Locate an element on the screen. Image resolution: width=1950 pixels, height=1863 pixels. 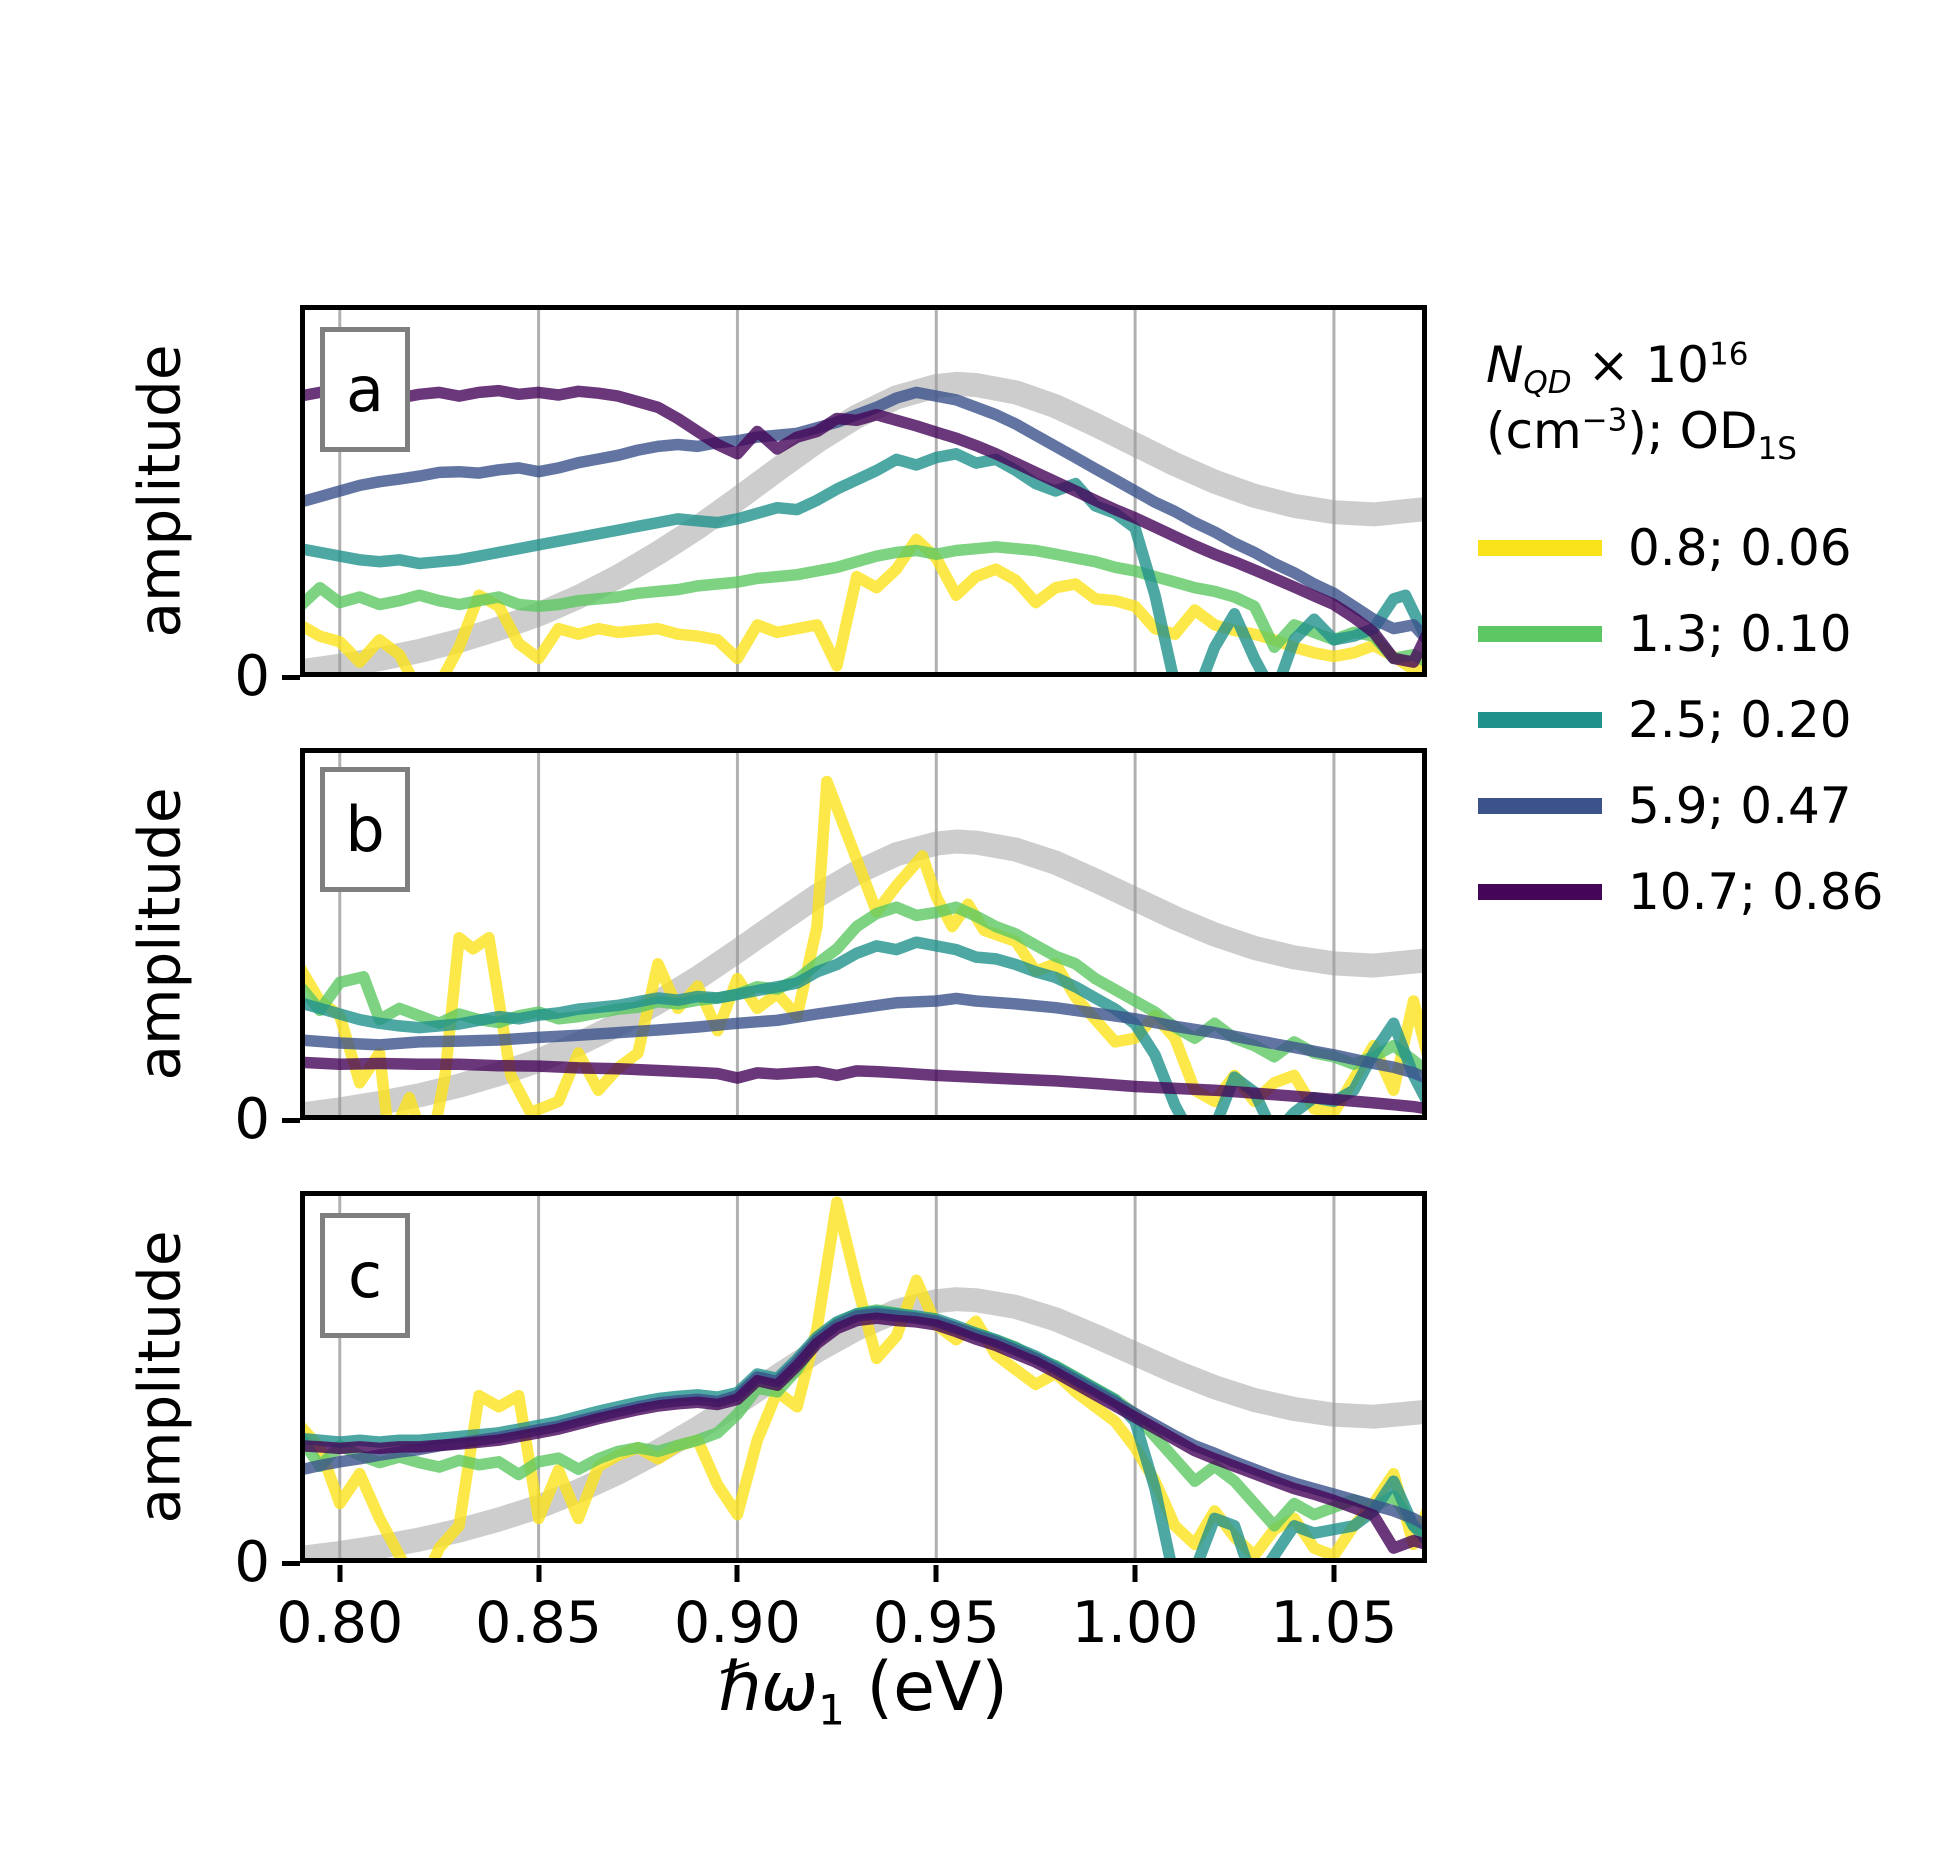
panel-a-plot is located at coordinates (863, 491).